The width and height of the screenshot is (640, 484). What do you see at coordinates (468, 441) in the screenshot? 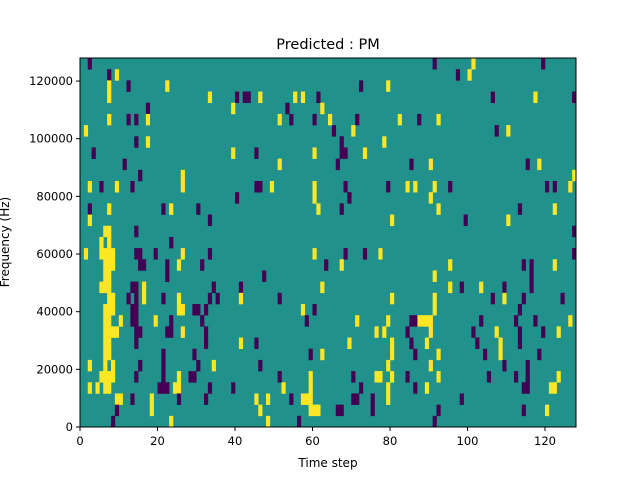
I see `x-tick-label: 100` at bounding box center [468, 441].